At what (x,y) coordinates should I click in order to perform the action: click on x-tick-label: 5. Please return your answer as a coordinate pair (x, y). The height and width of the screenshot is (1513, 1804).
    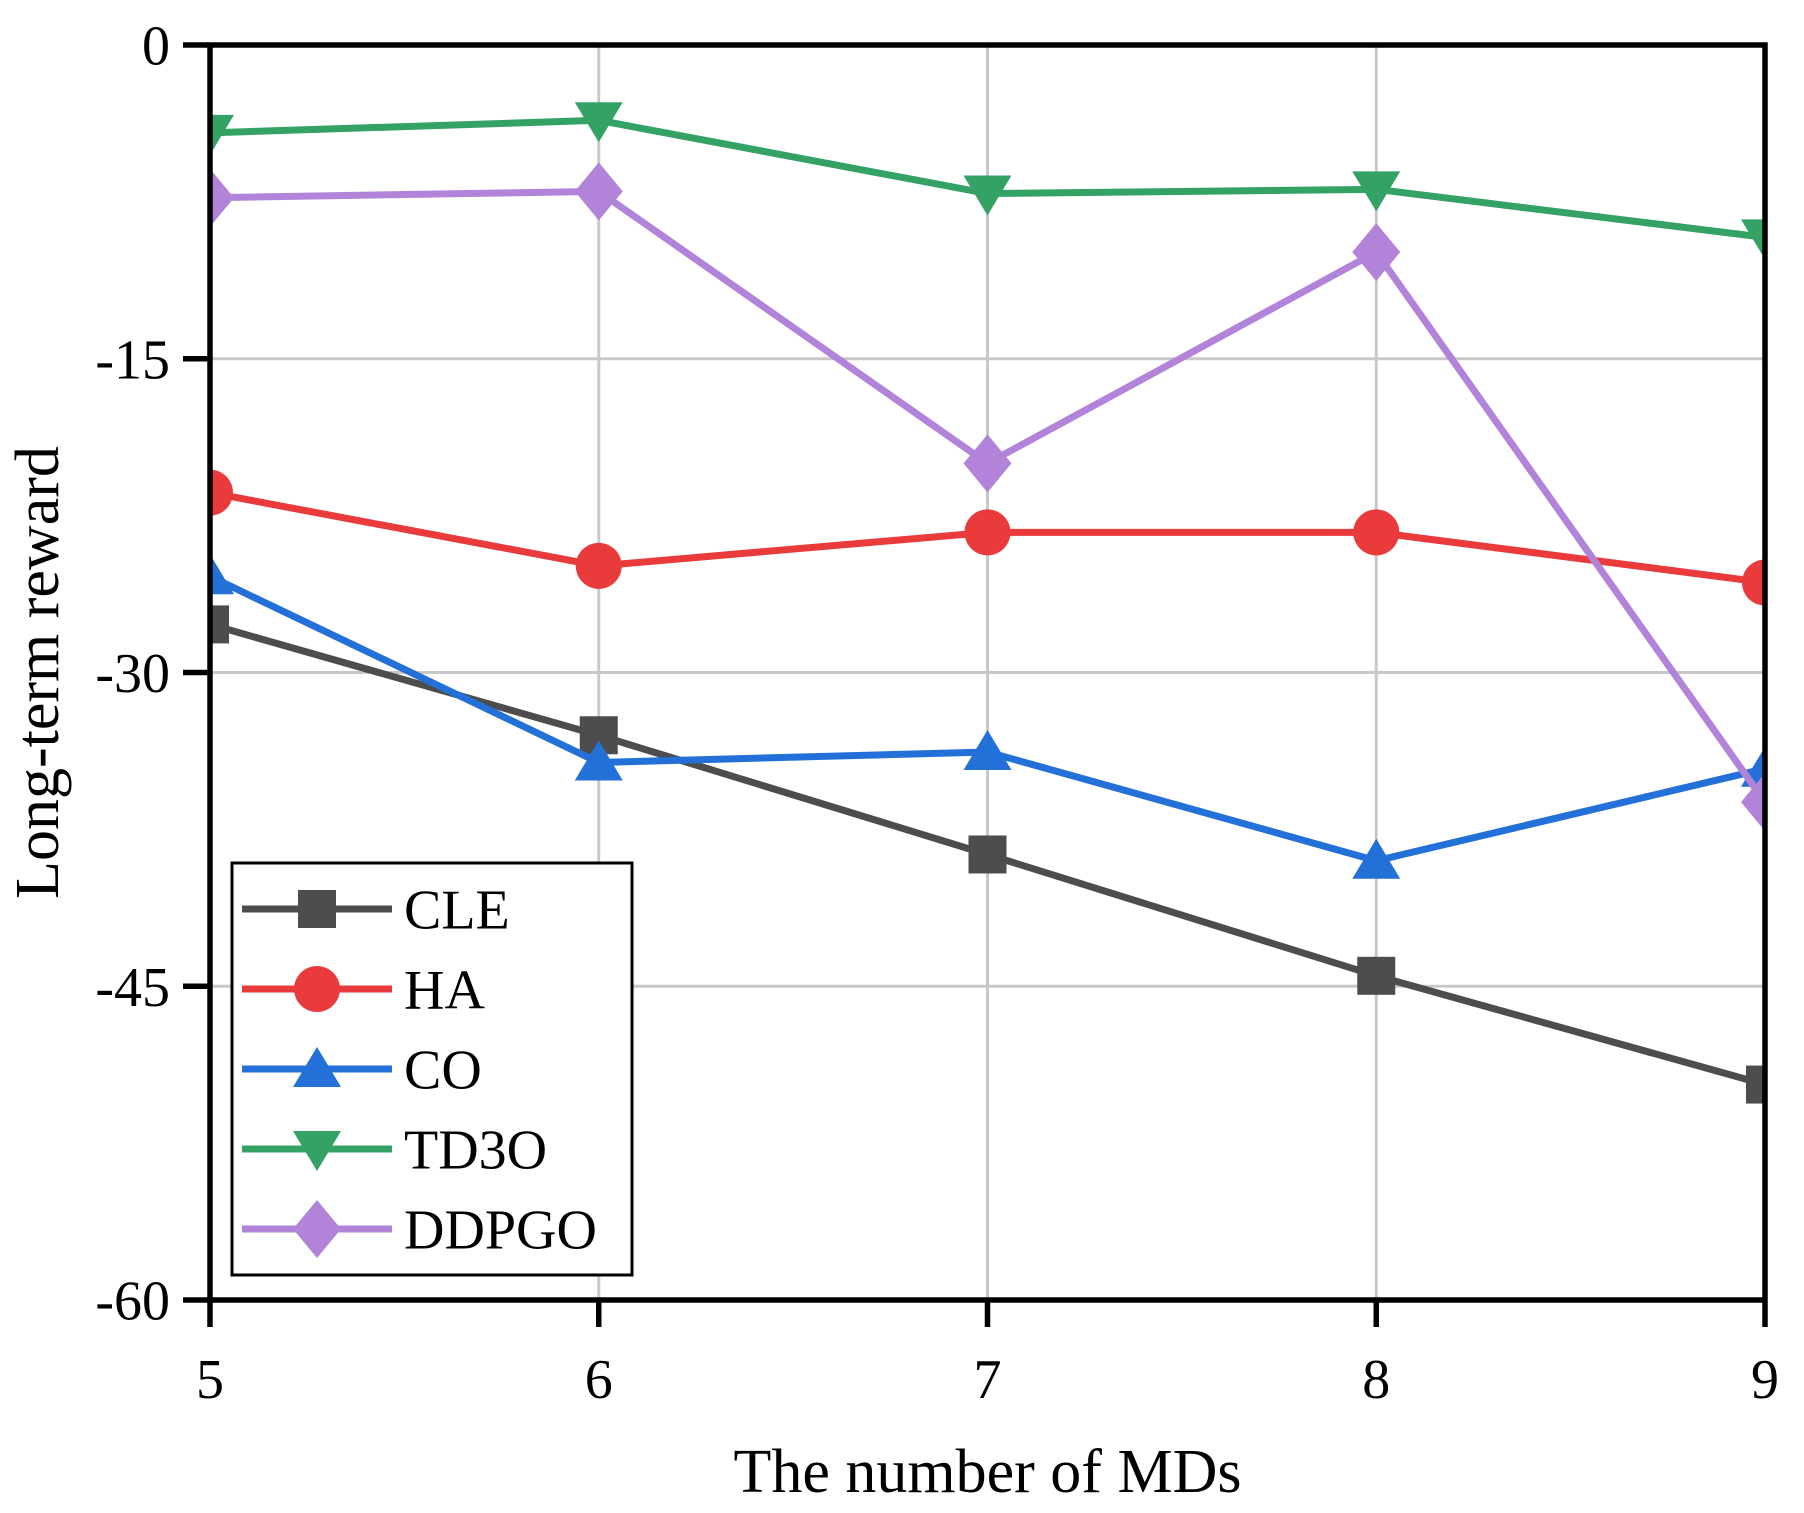
    Looking at the image, I should click on (210, 1380).